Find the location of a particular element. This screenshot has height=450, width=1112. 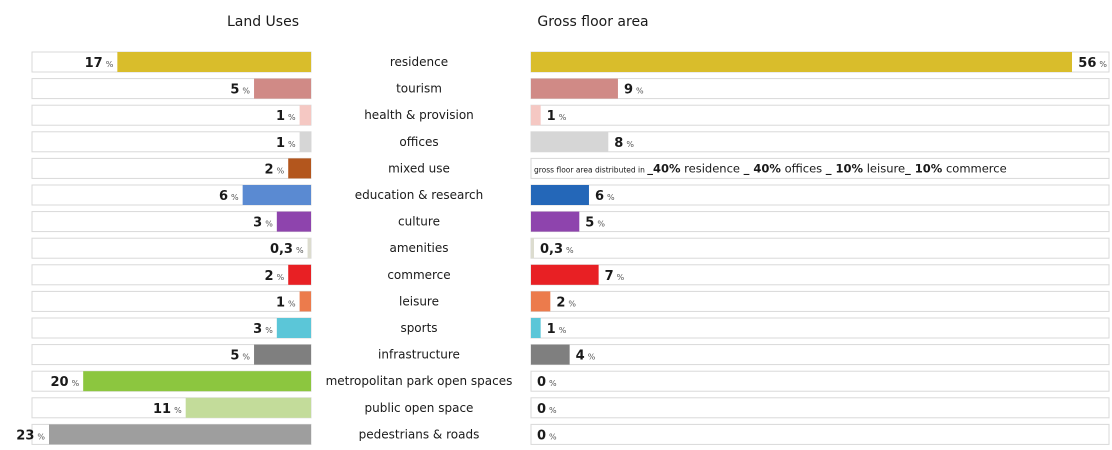

gfa-bar-commerce is located at coordinates (565, 274).